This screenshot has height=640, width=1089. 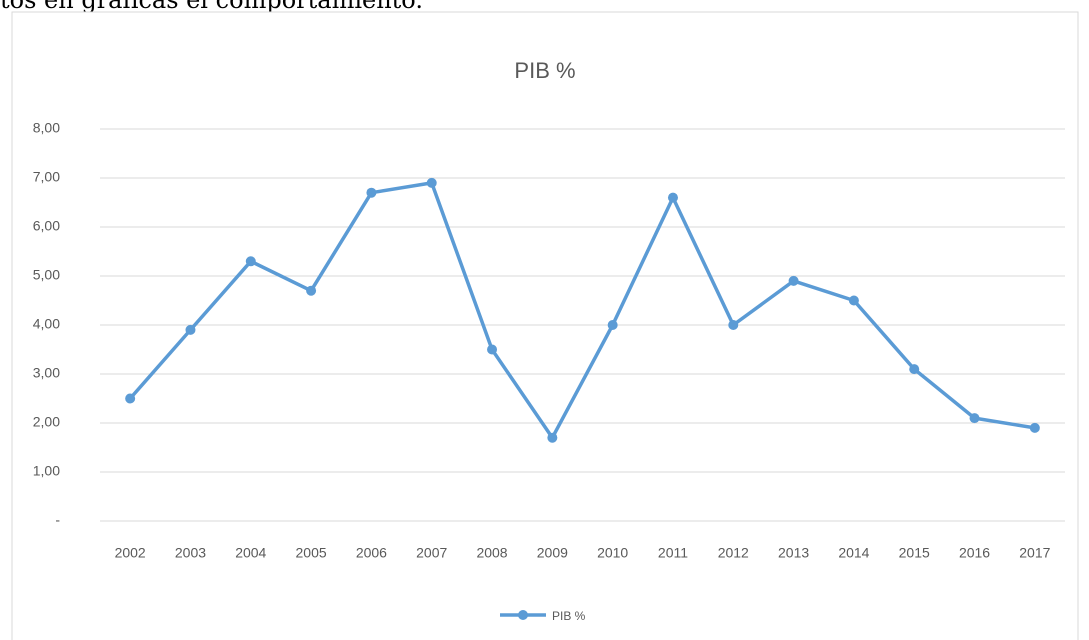 I want to click on x-tick-label: 2014, so click(x=853, y=553).